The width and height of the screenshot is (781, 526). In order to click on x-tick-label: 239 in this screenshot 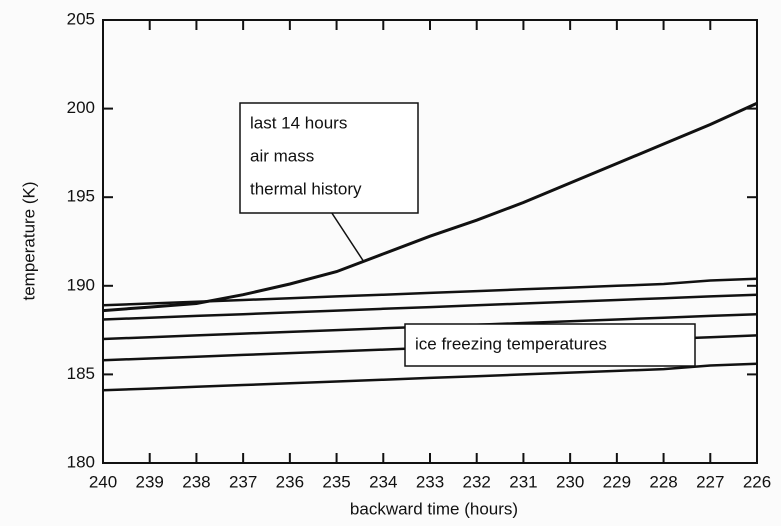, I will do `click(150, 481)`.